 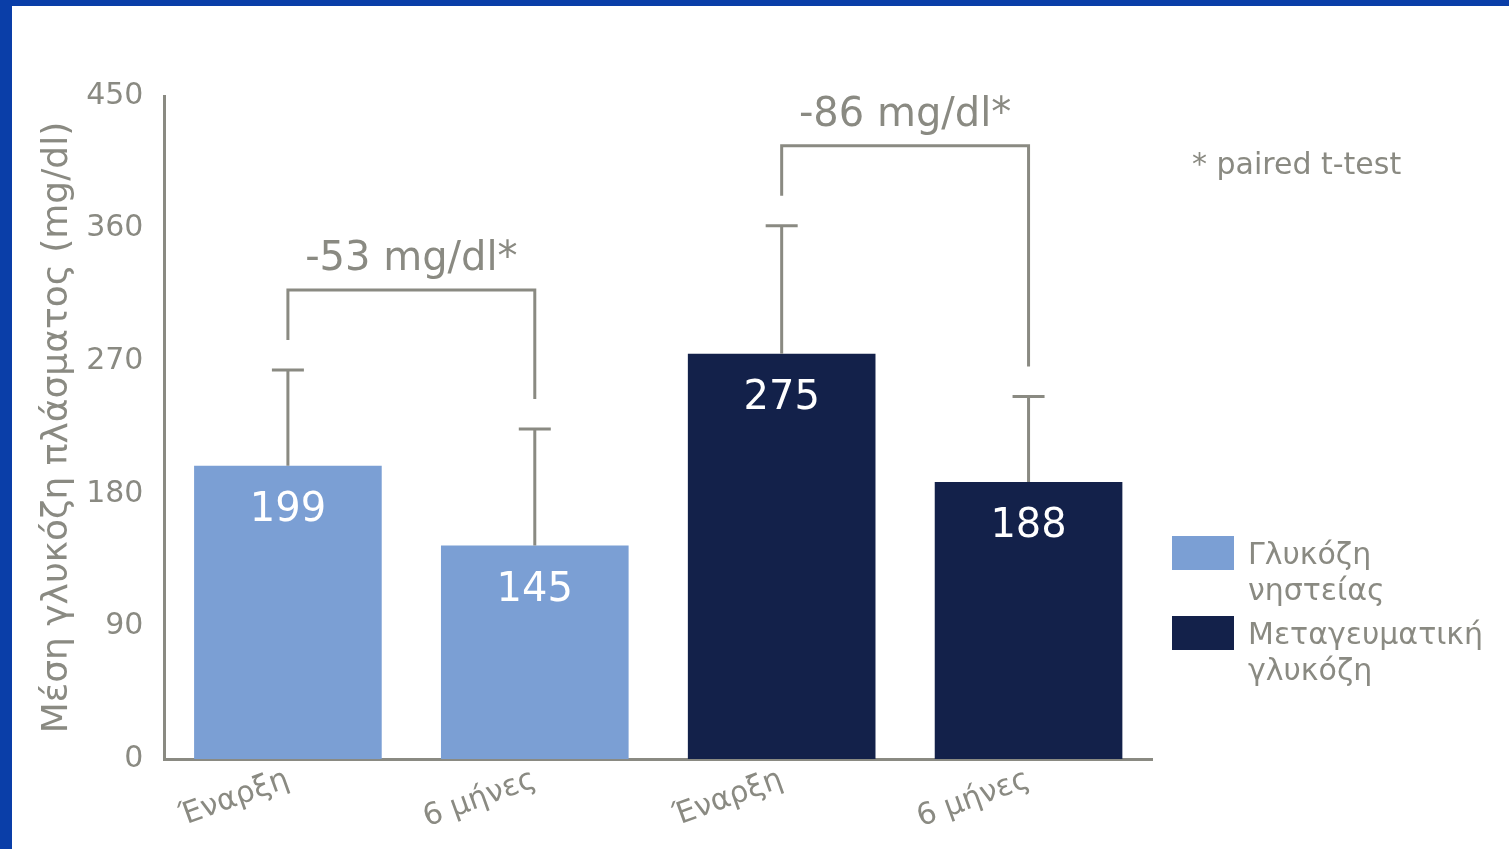 I want to click on text: * paired t-test, so click(x=1297, y=163).